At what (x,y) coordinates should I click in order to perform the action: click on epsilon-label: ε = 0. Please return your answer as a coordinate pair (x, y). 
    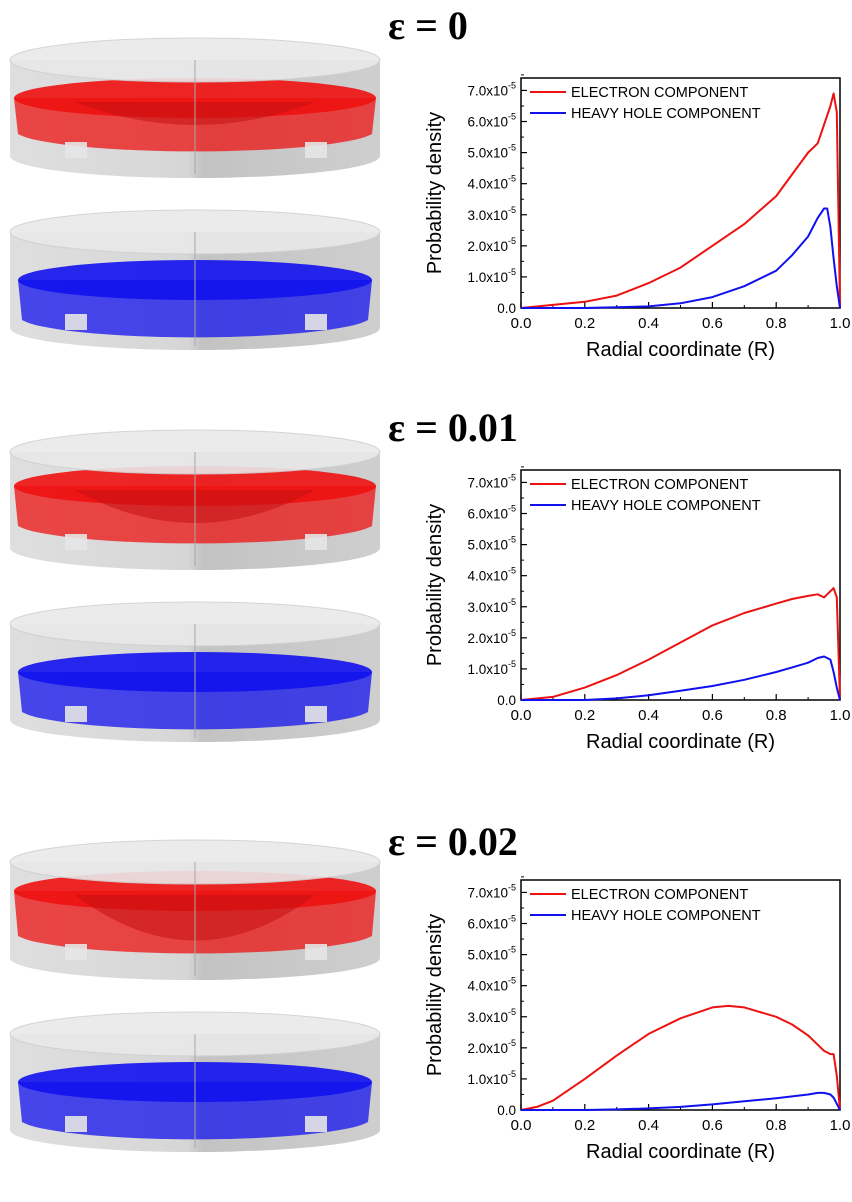
    Looking at the image, I should click on (428, 25).